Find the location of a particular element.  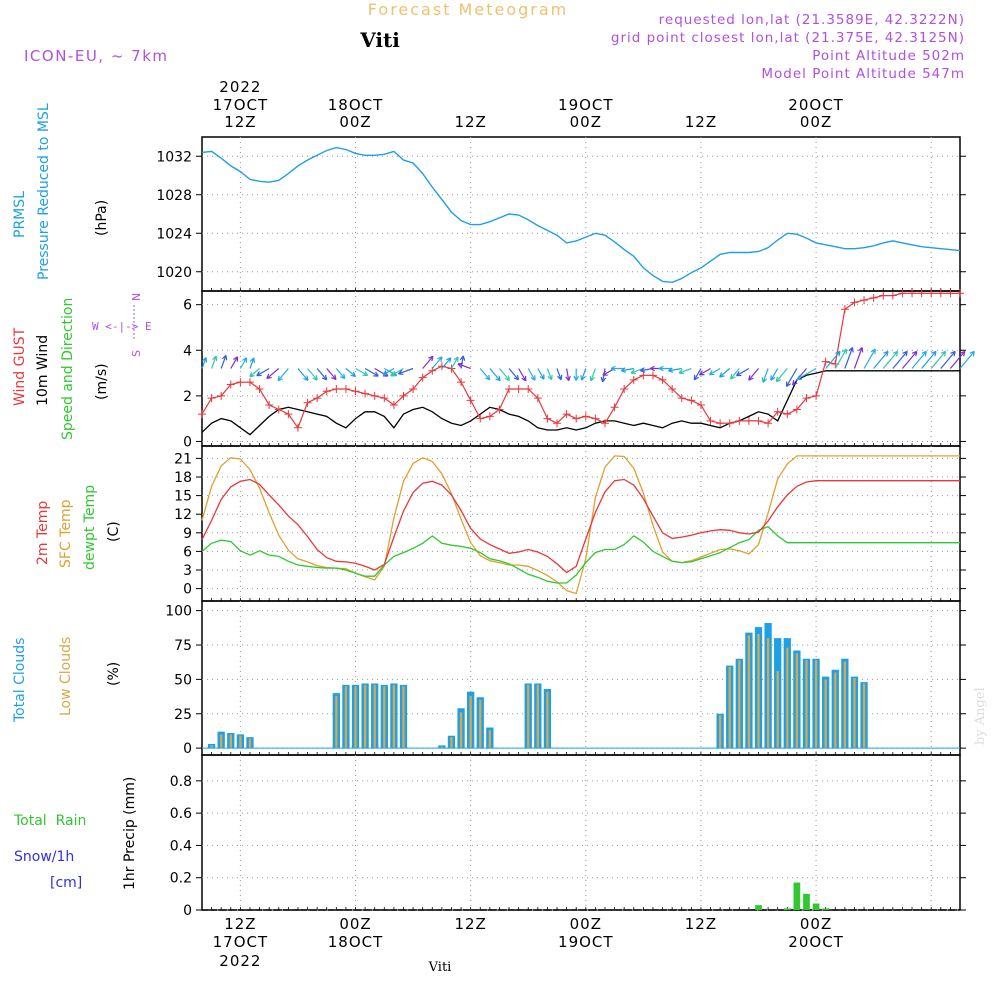

temperature-ytick-label: 21 is located at coordinates (183, 459).